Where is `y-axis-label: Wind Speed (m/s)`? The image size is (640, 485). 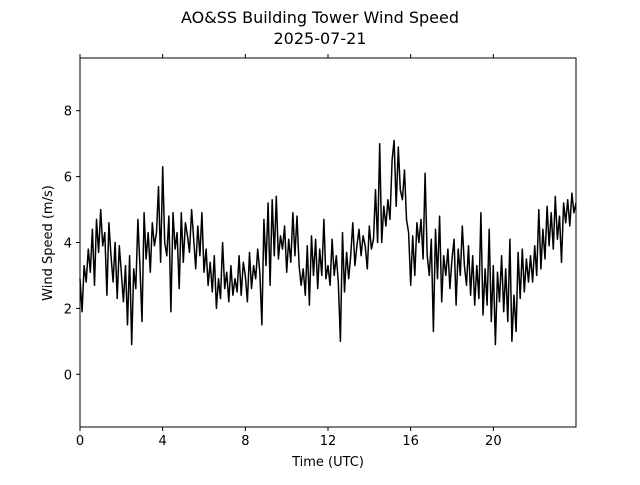
y-axis-label: Wind Speed (m/s) is located at coordinates (48, 243).